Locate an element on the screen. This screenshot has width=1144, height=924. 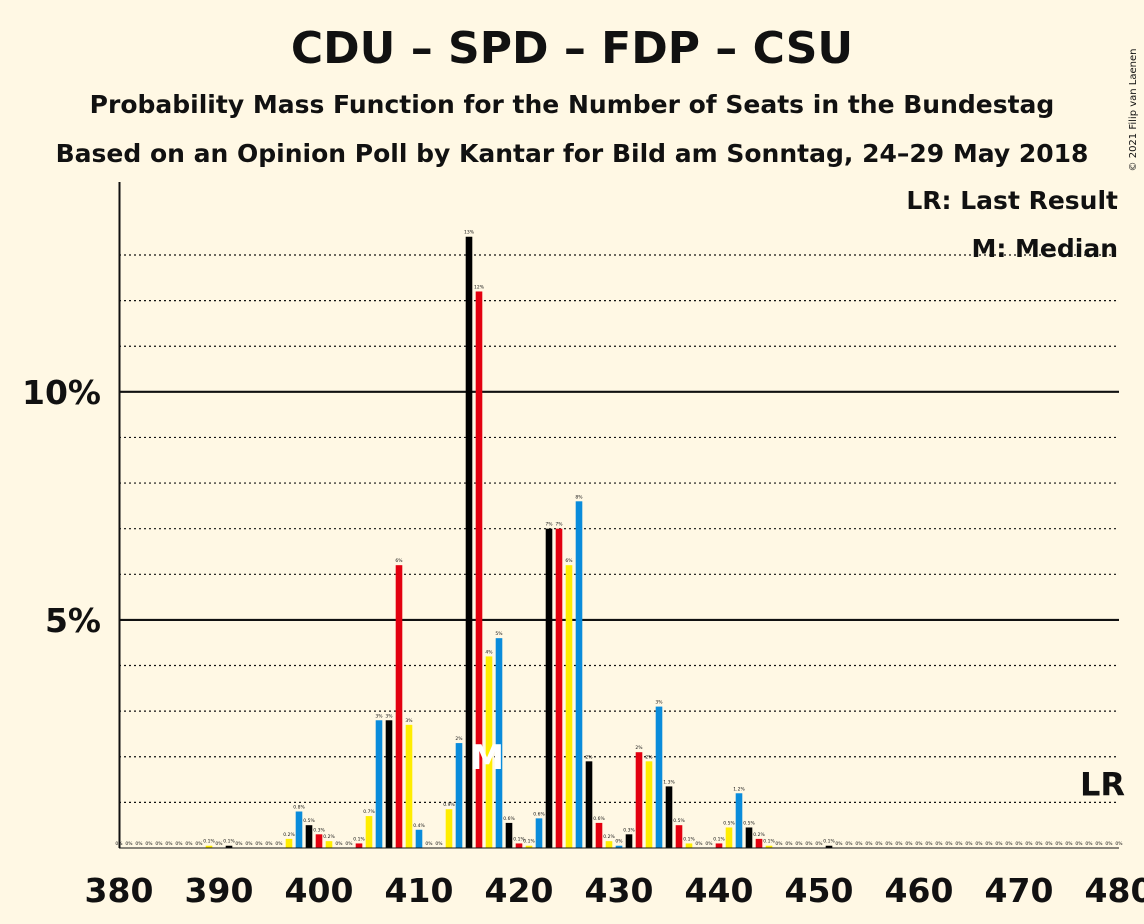
bar-label-seat-475: 0% is located at coordinates (1069, 844).